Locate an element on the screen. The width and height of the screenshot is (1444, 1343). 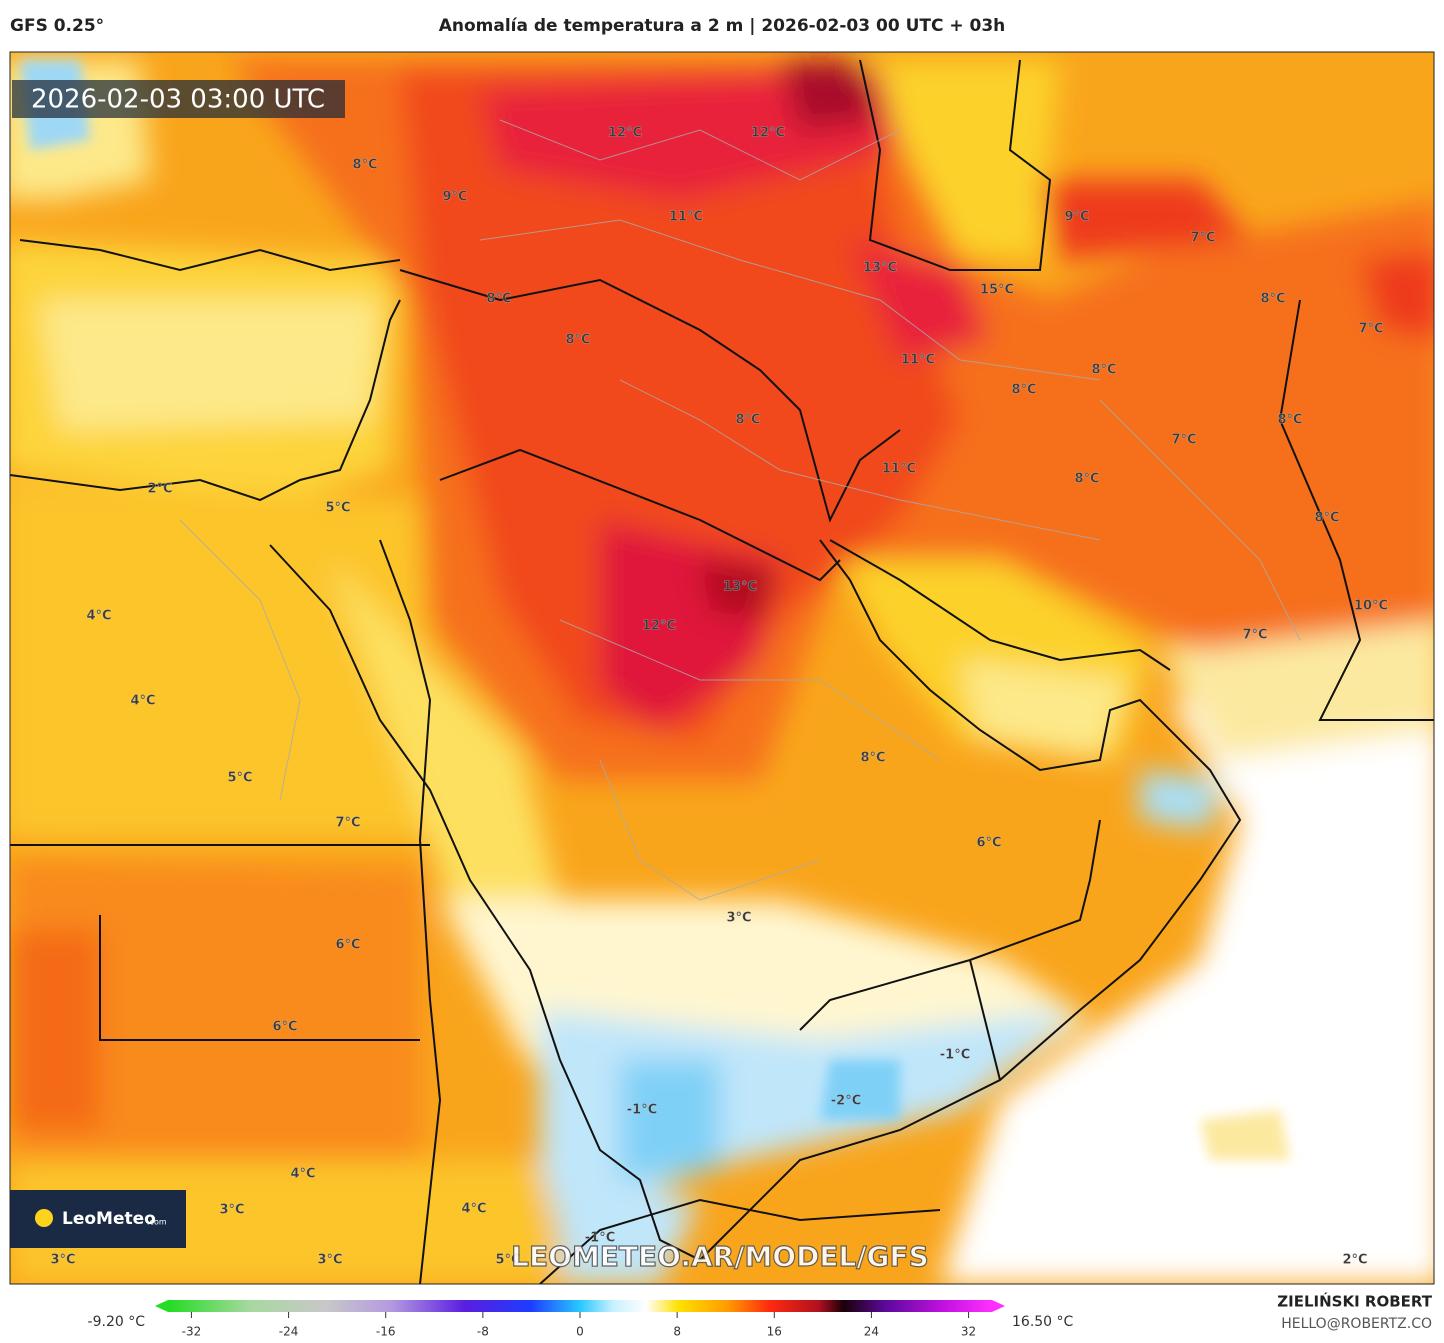
watermark: LEOMETEO.AR/MODEL/GFS is located at coordinates (720, 1256).